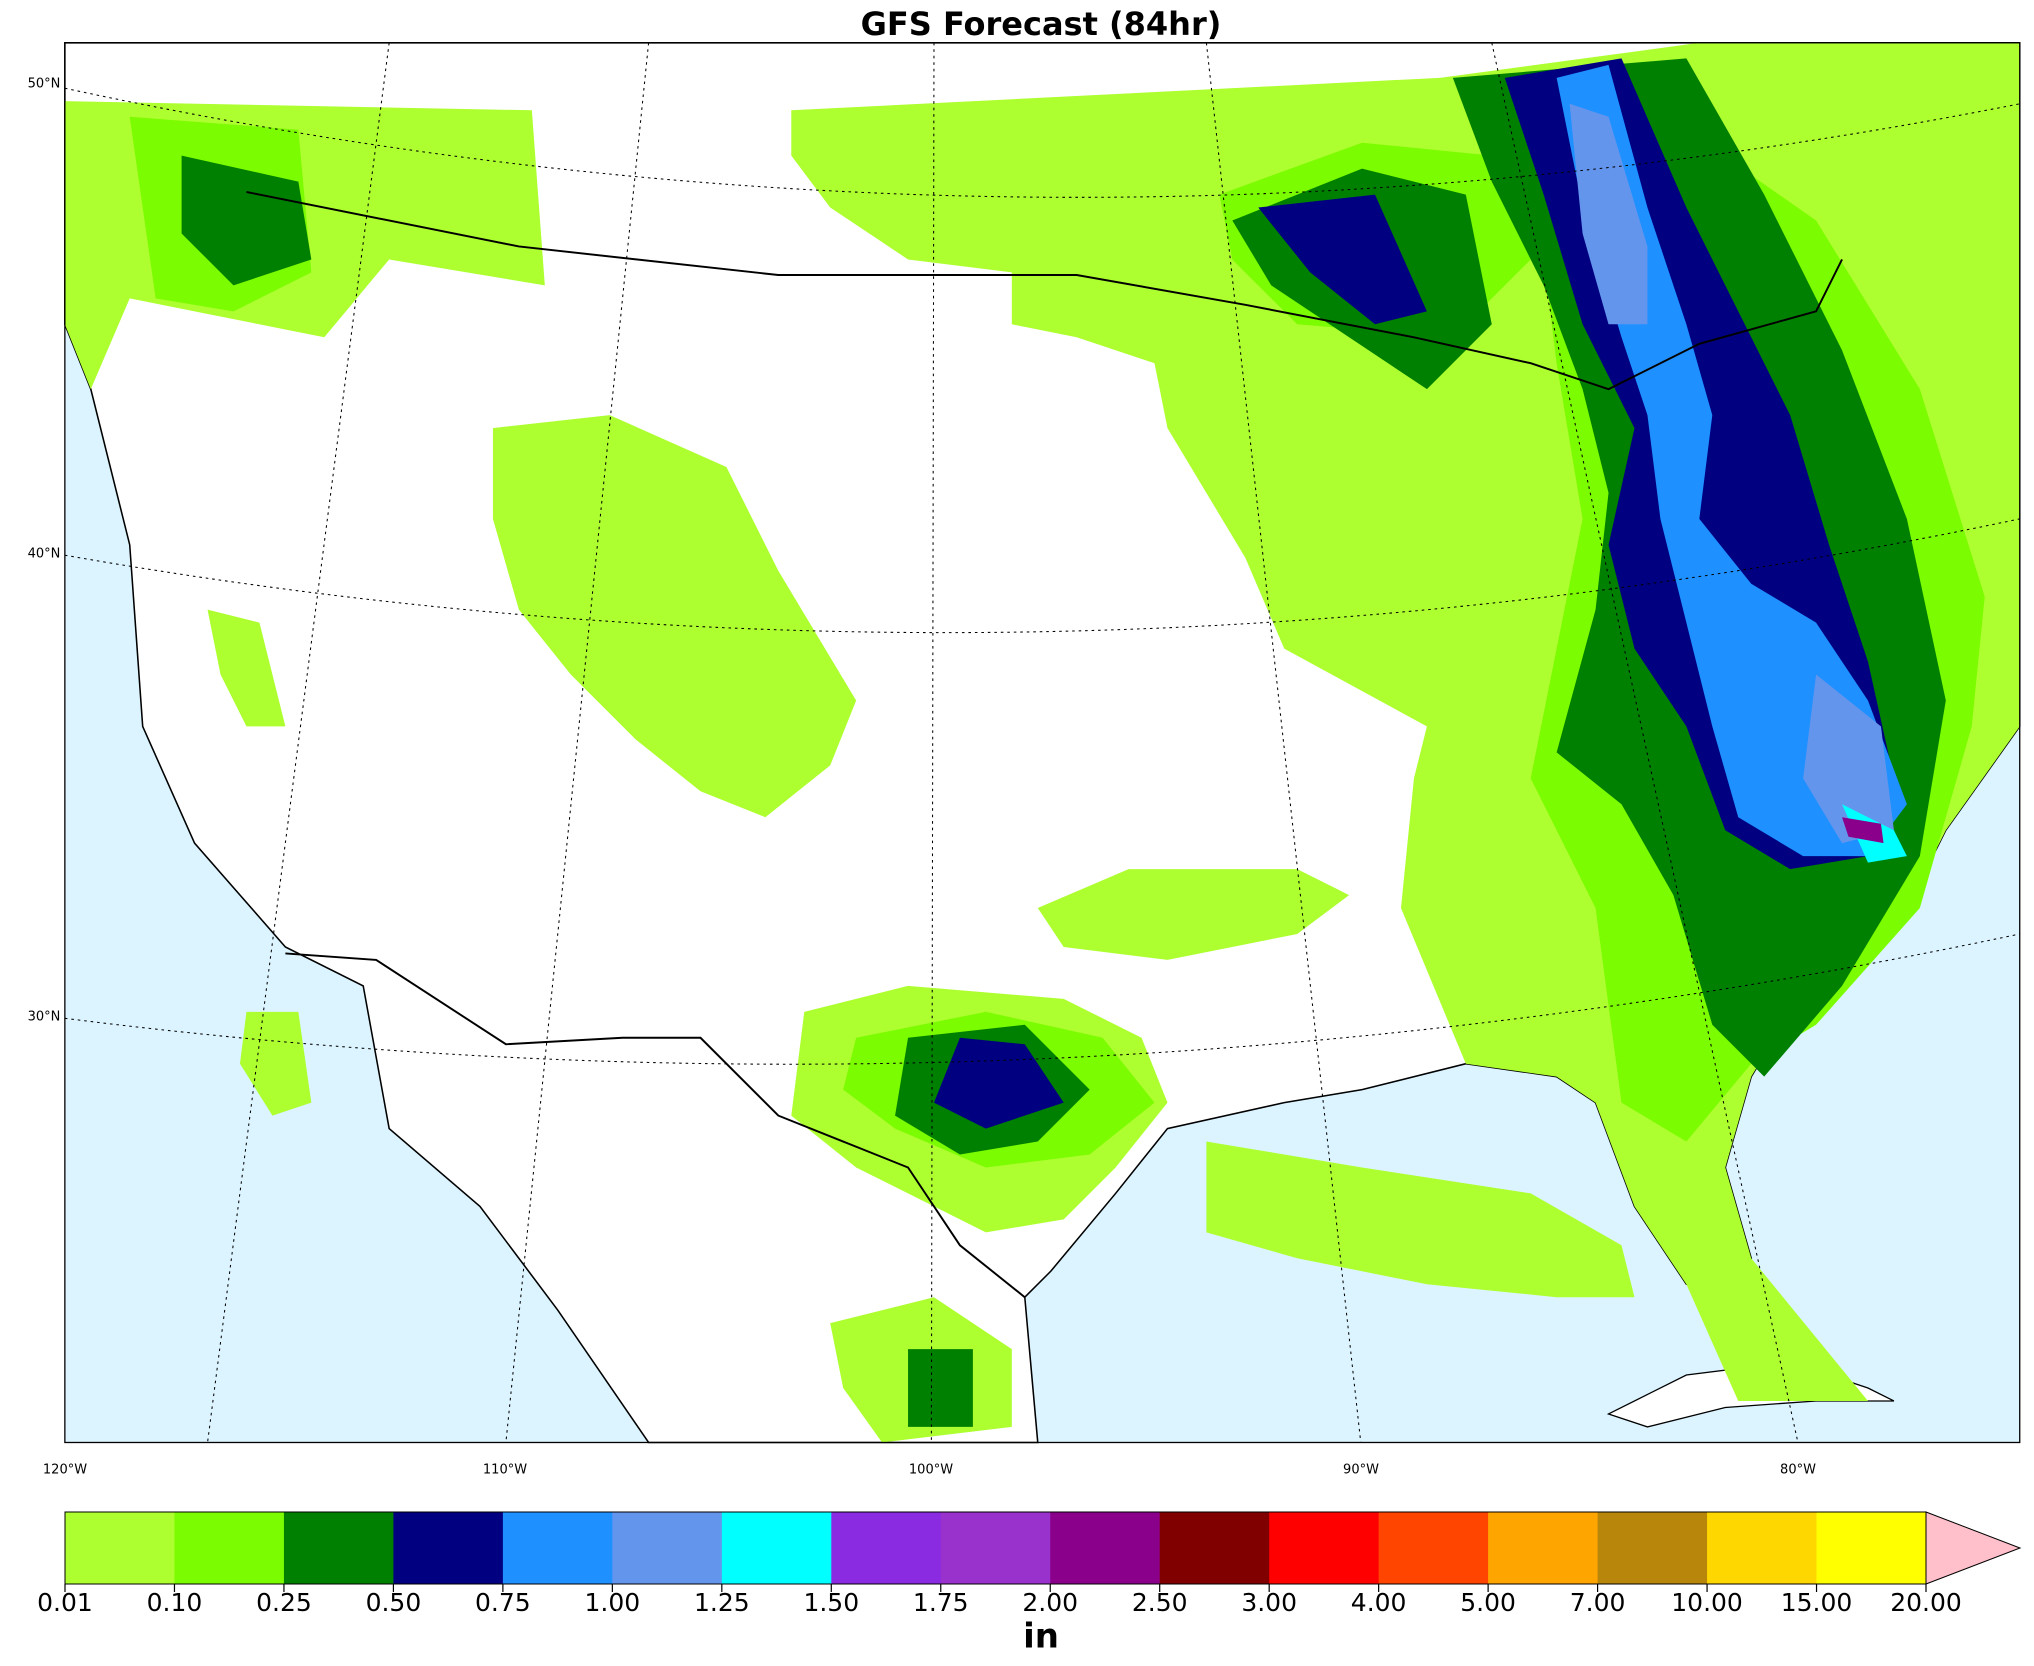 Image resolution: width=2034 pixels, height=1666 pixels. What do you see at coordinates (1160, 1602) in the screenshot?
I see `colorbar-tick-label: 2.50` at bounding box center [1160, 1602].